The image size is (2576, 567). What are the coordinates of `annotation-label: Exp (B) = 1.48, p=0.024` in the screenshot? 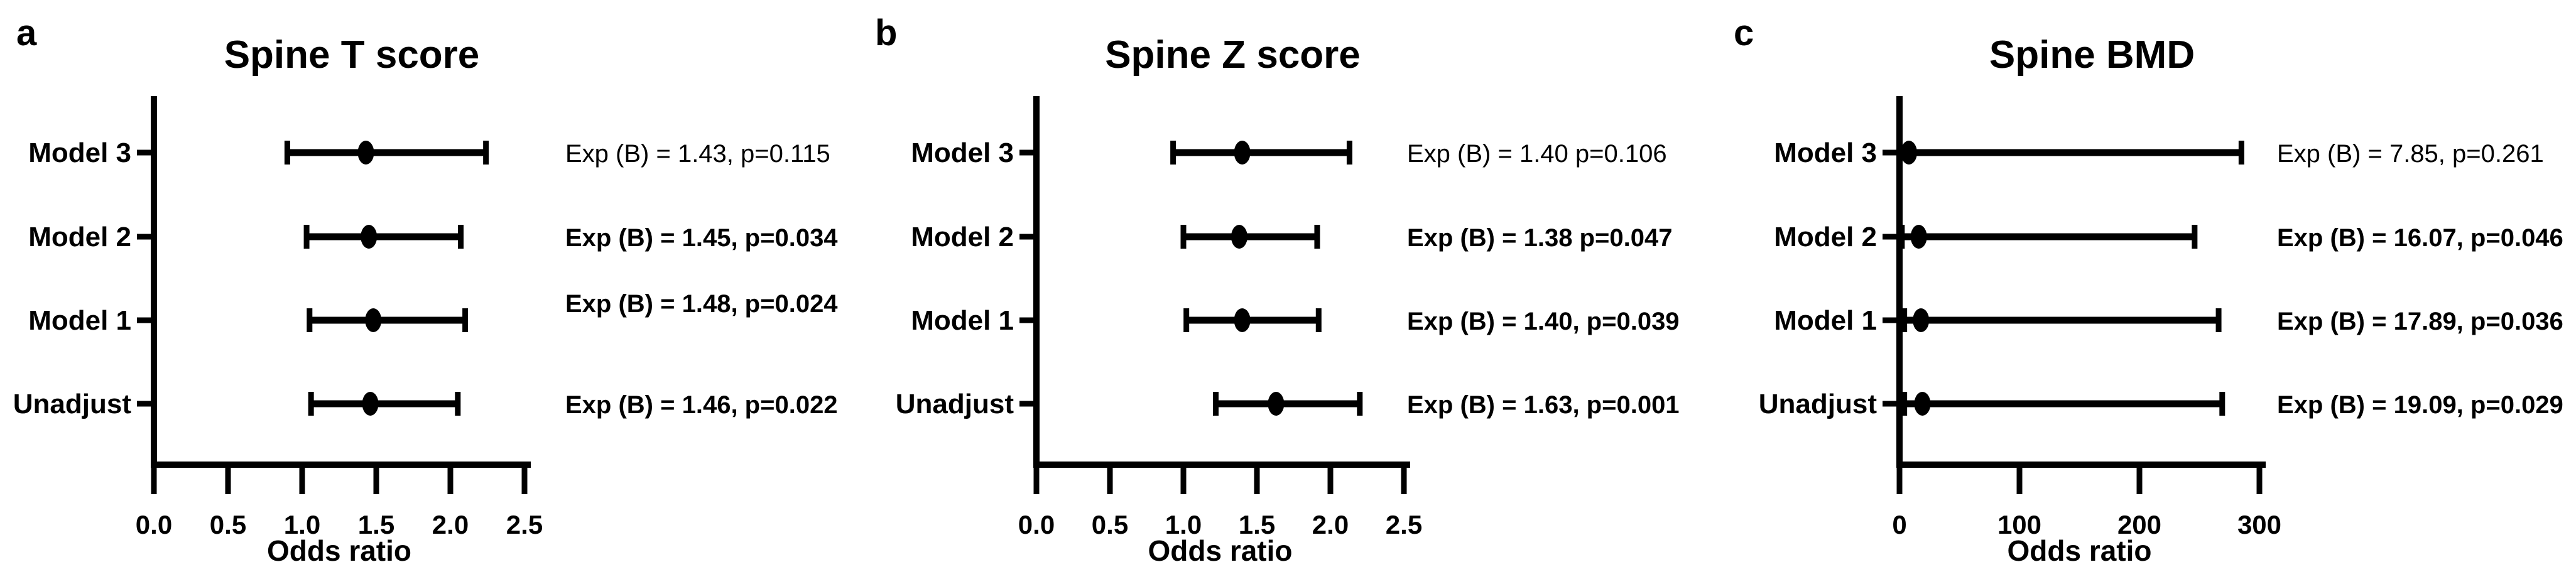 It's located at (701, 304).